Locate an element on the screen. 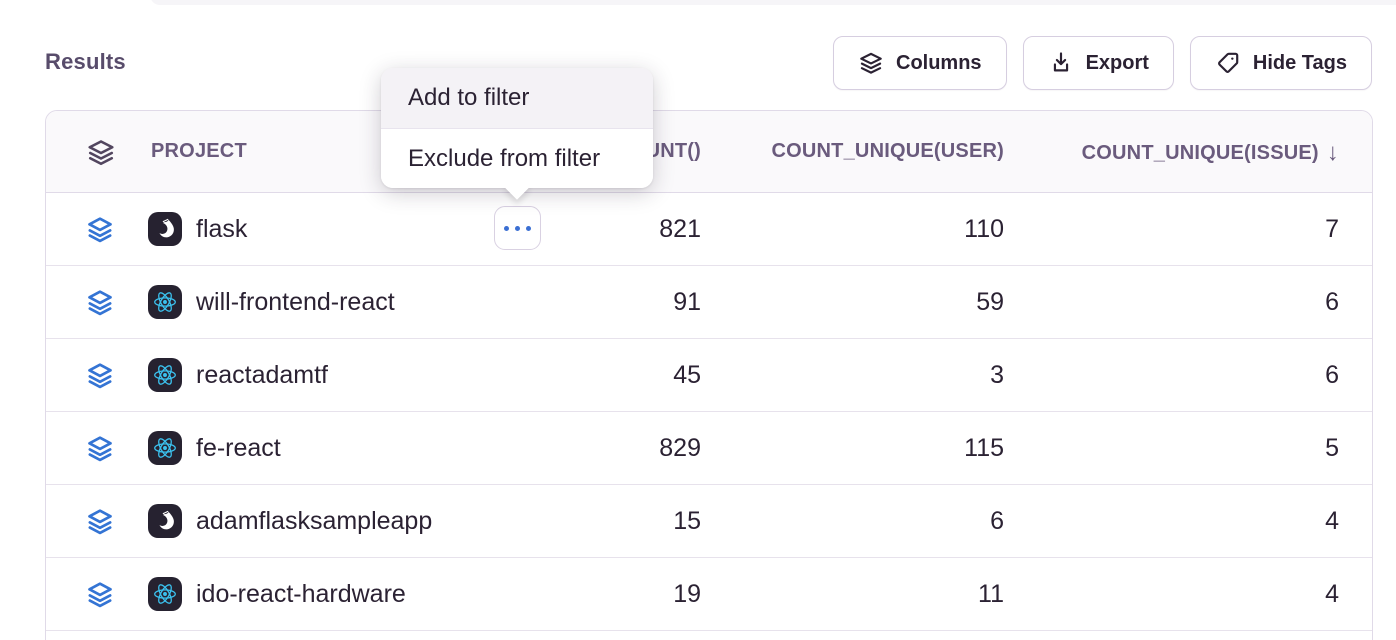 This screenshot has height=640, width=1396. toolbar: Columns Export Hide Tags is located at coordinates (1102, 63).